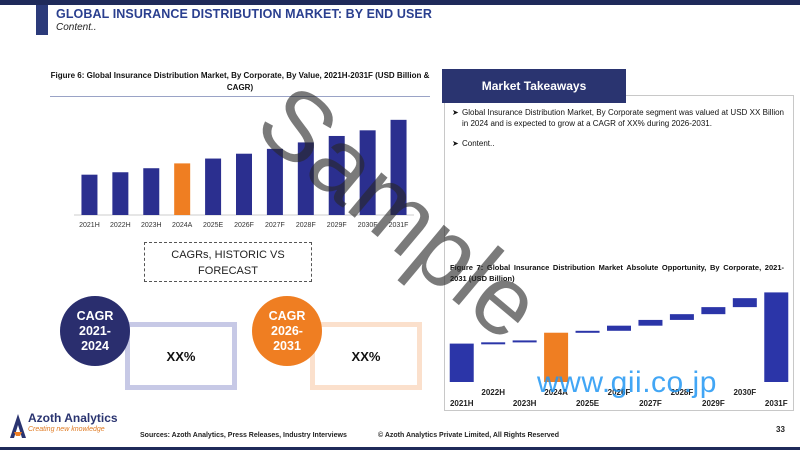 This screenshot has height=450, width=800. Describe the element at coordinates (650, 322) in the screenshot. I see `waterfall-bar-2027F` at that location.